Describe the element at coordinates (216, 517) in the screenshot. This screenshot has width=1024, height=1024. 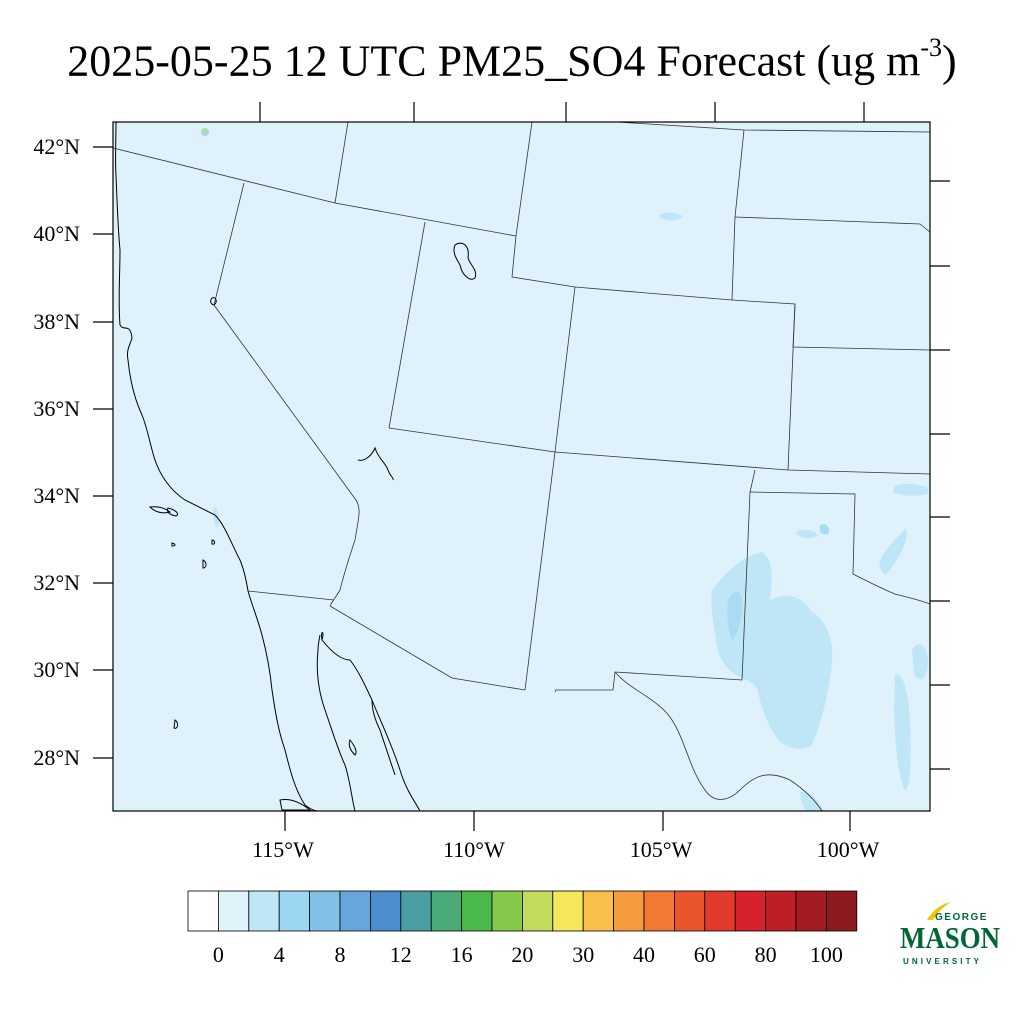
I see `patch-ca-coast` at that location.